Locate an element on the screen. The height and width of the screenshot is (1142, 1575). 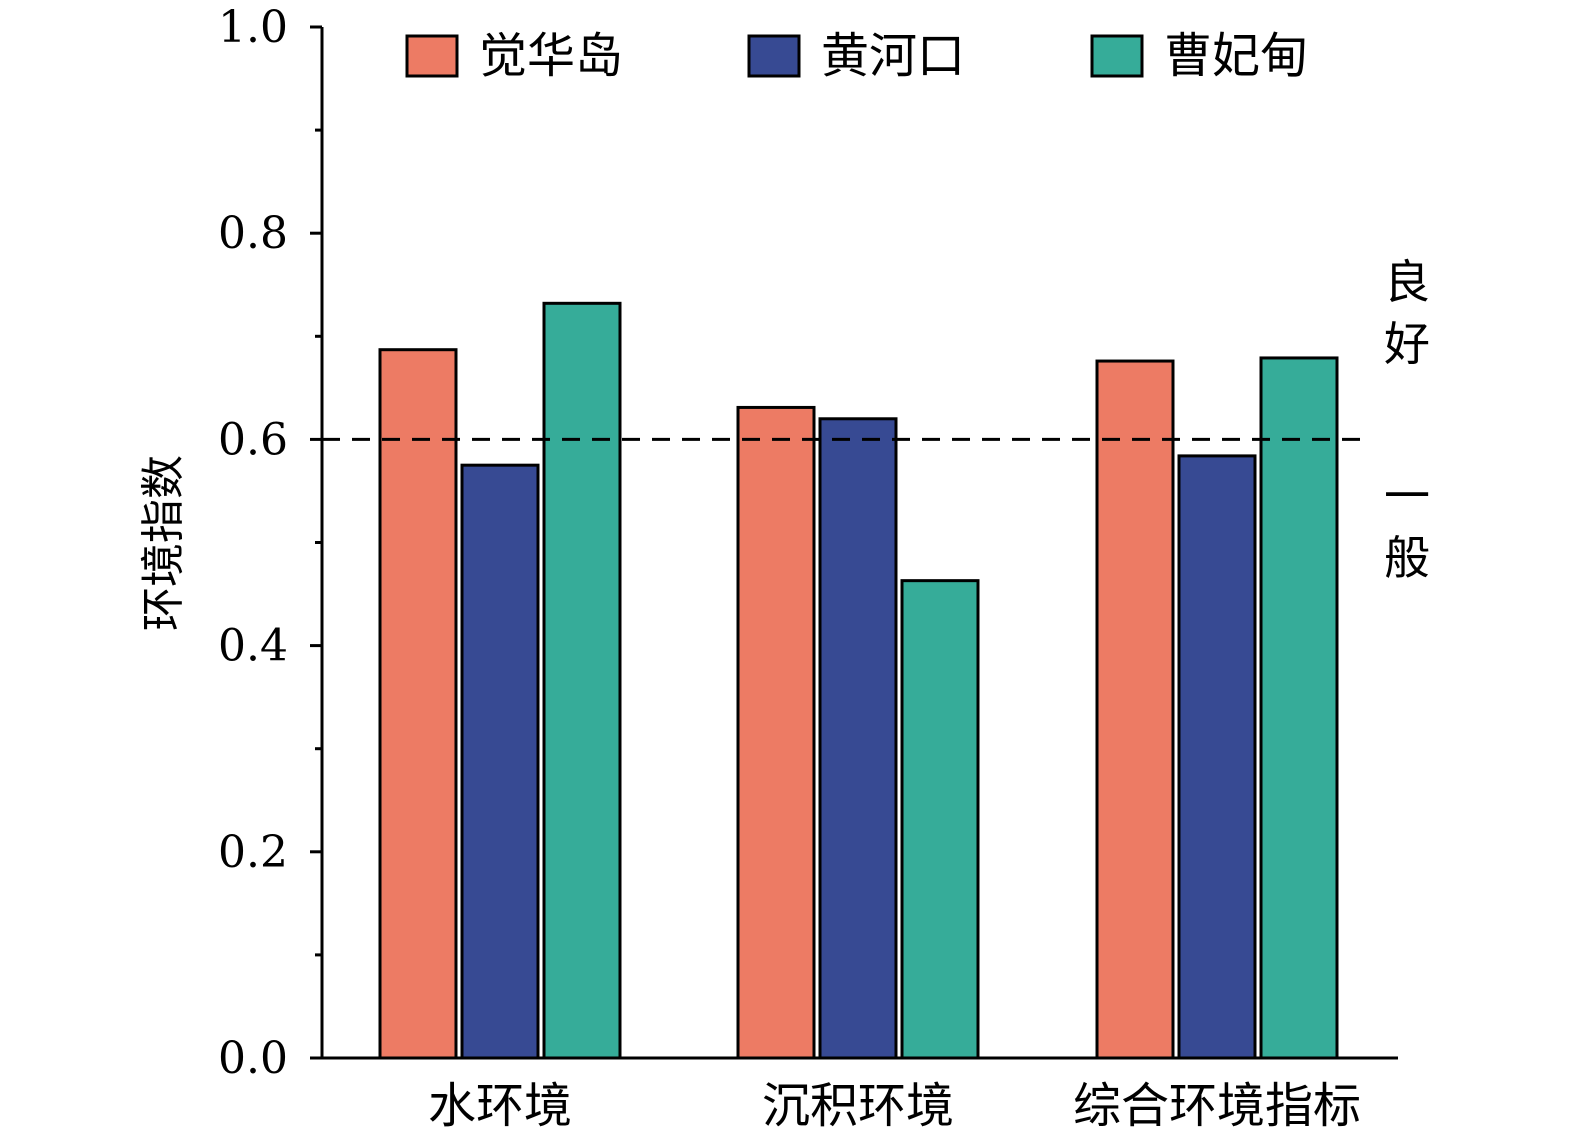
y-ticks-layer: 0.0 0.2 0.4 0.6 0.8 1.0 is located at coordinates (270, 543).